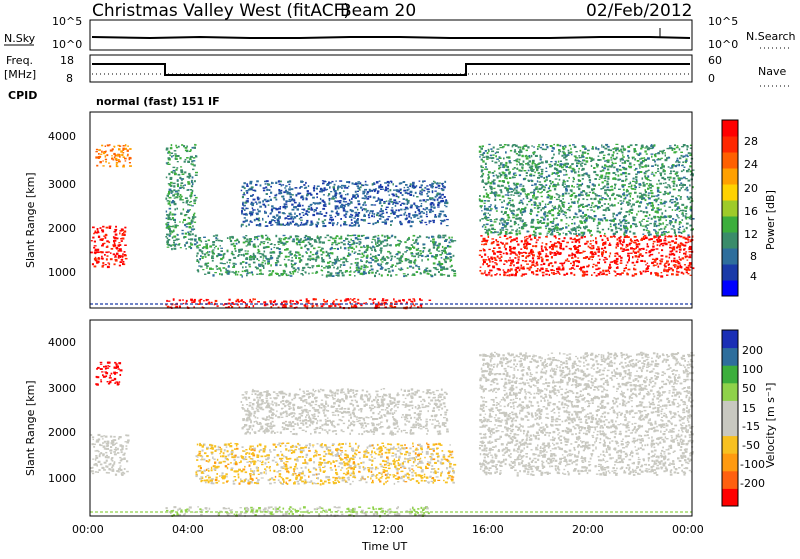 This screenshot has height=559, width=800. I want to click on station-title: Christmas Valley West (fitACF), so click(221, 11).